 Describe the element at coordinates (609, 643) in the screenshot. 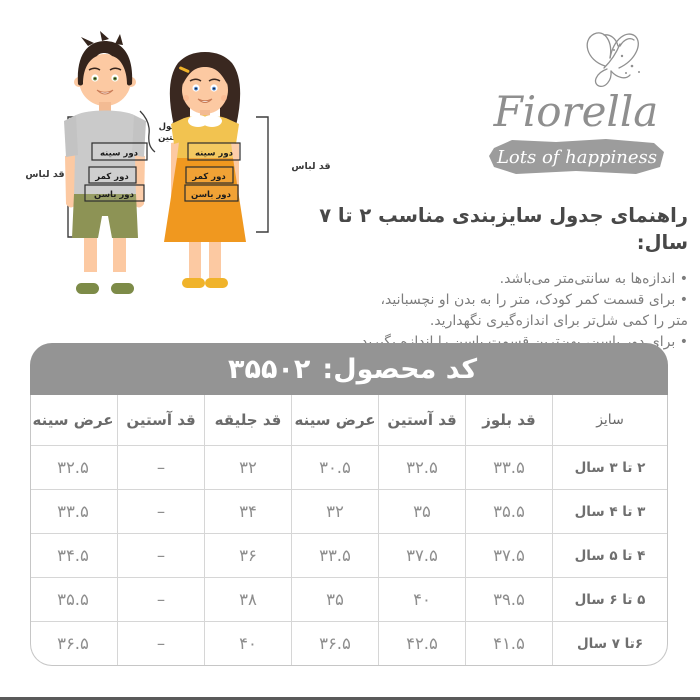

I see `table-cell-size: ۶تا ۷ سال` at that location.